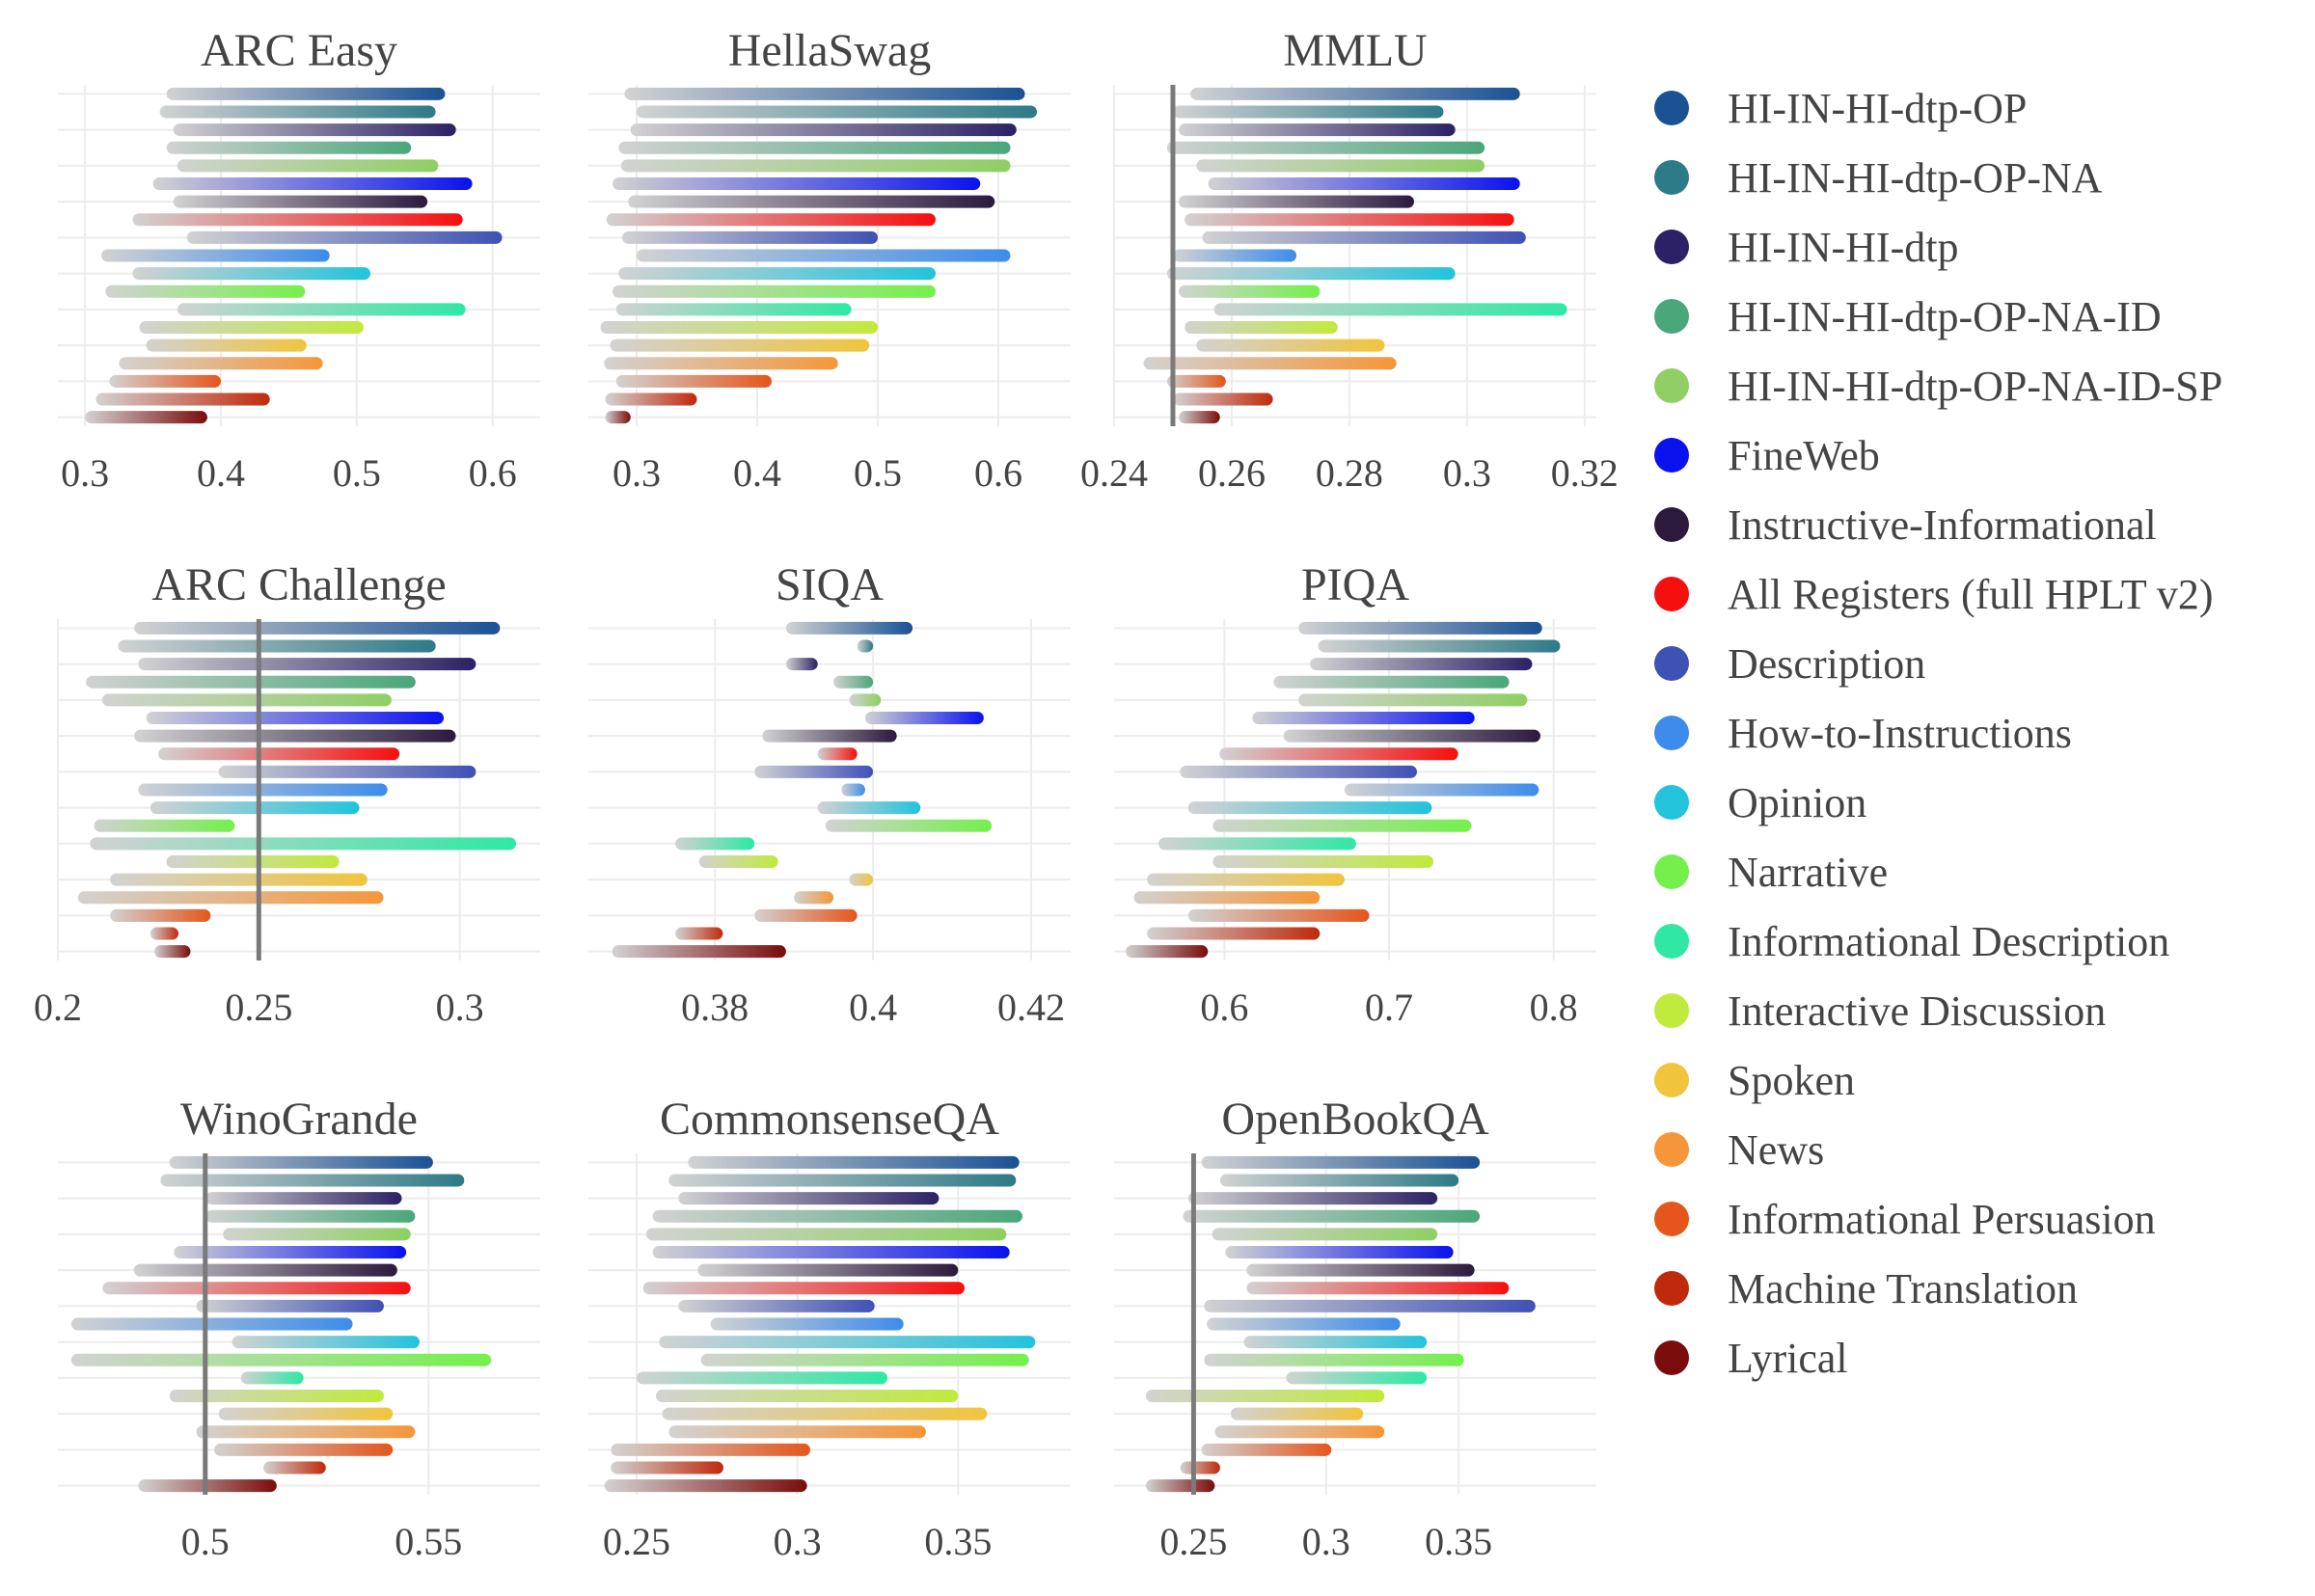  I want to click on legend-label: Machine Translation, so click(1903, 1288).